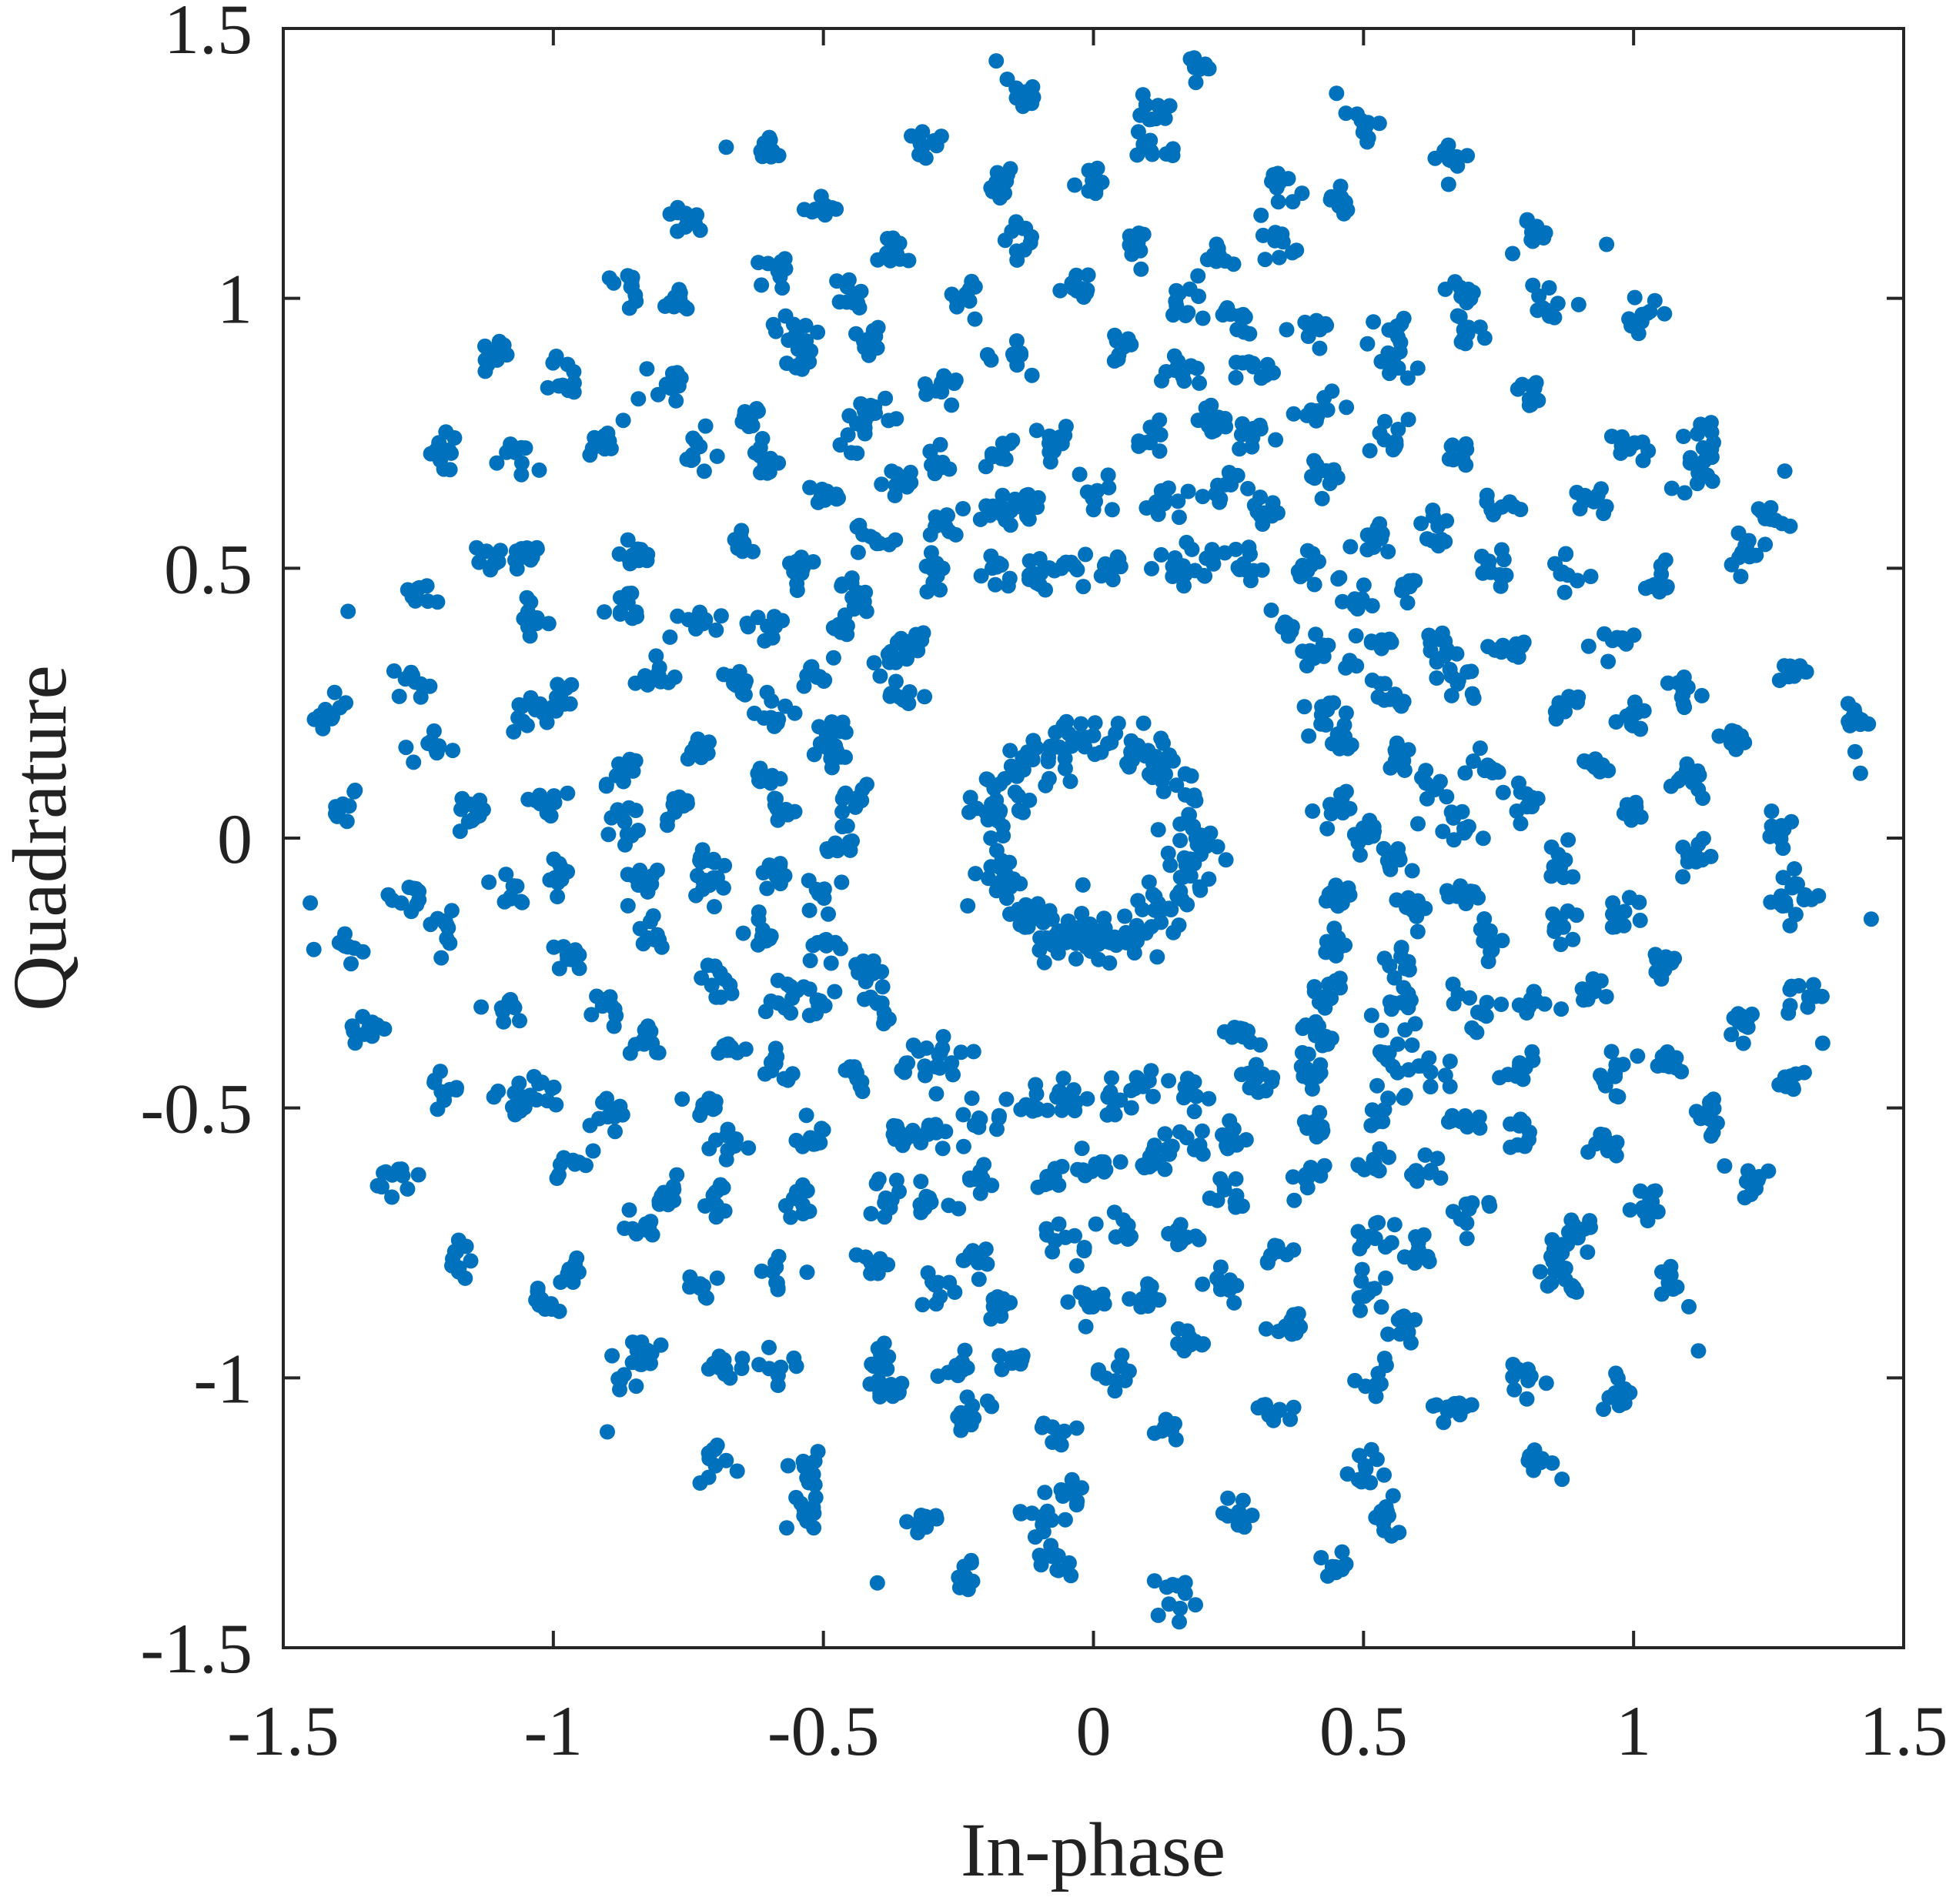  What do you see at coordinates (1093, 1849) in the screenshot?
I see `x-axis-label: In-phase` at bounding box center [1093, 1849].